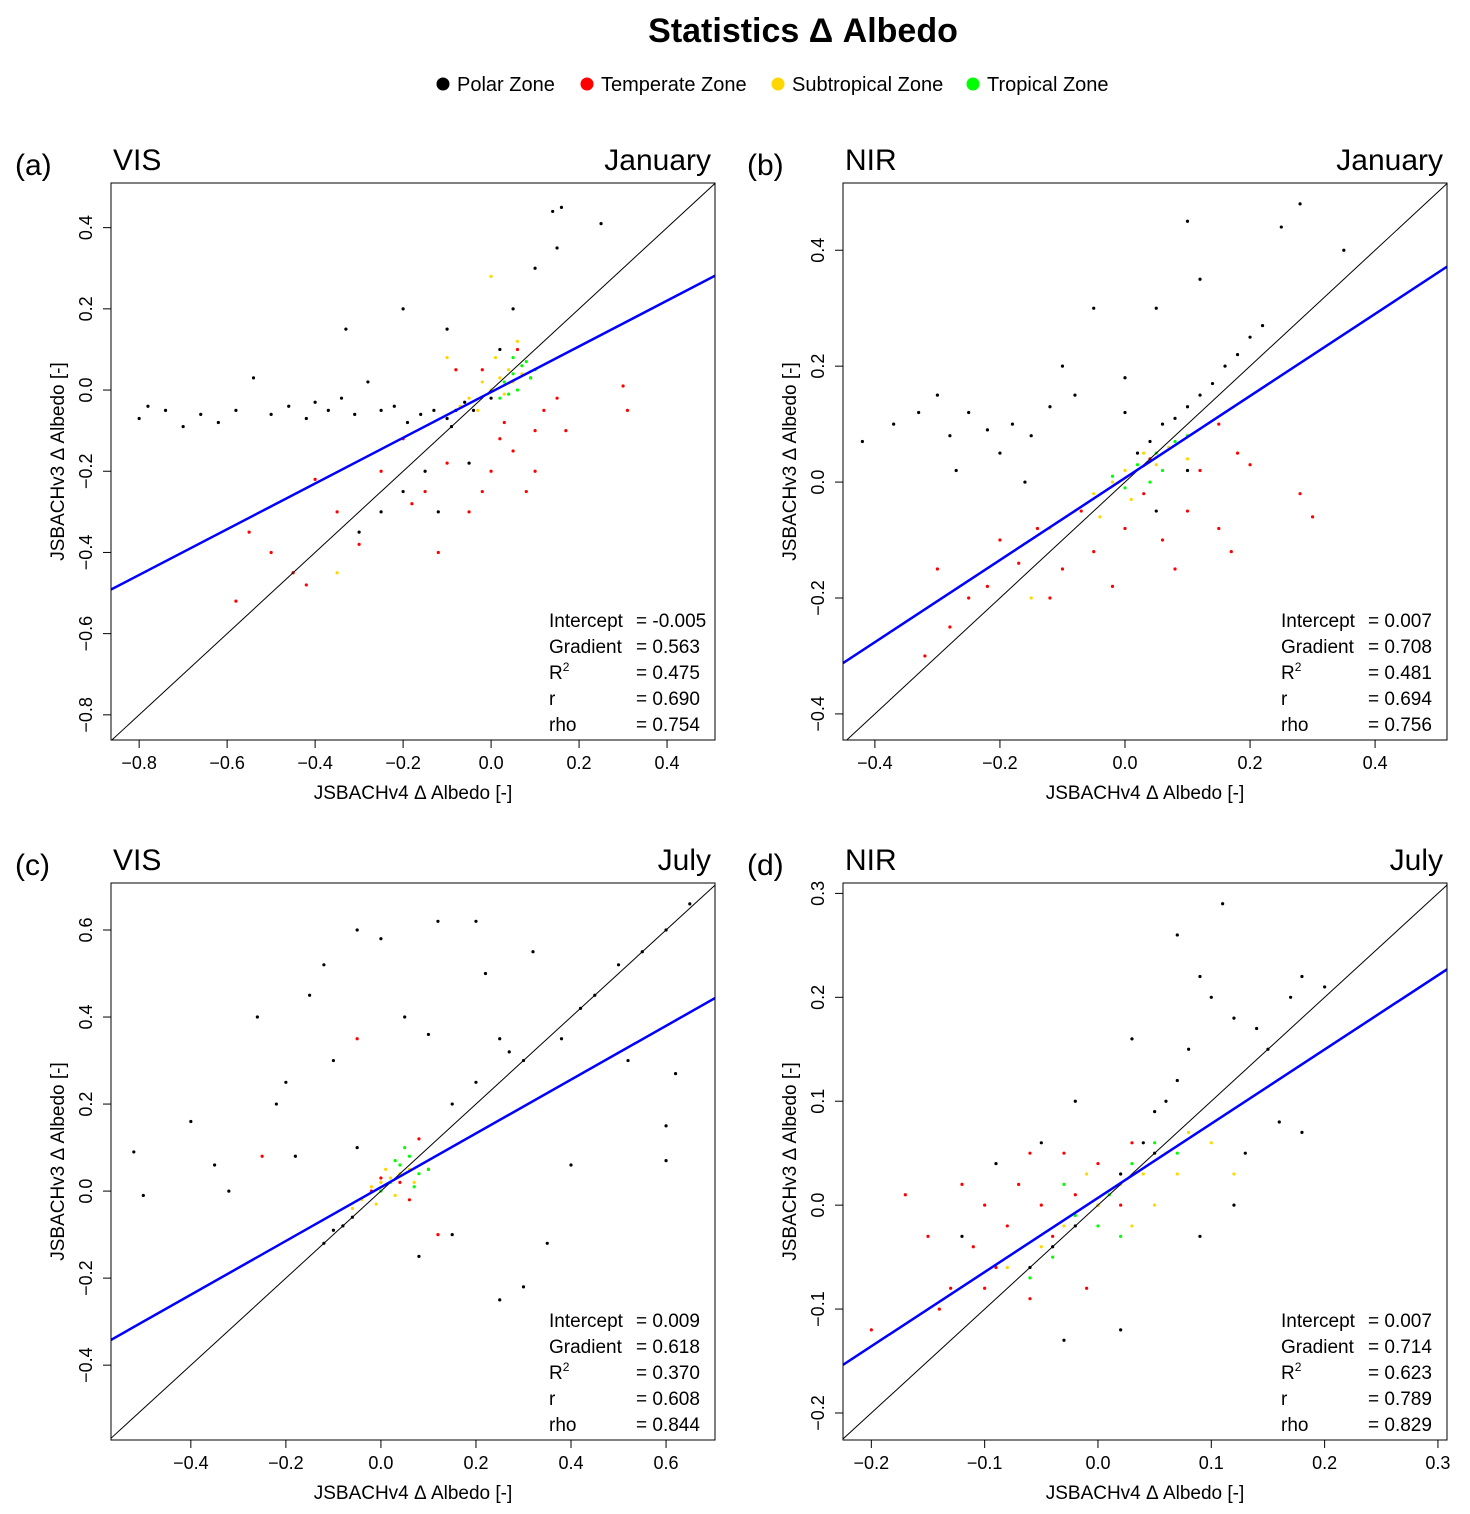 The image size is (1470, 1514). Describe the element at coordinates (1001, 1236) in the screenshot. I see `series-temperate-zone` at that location.